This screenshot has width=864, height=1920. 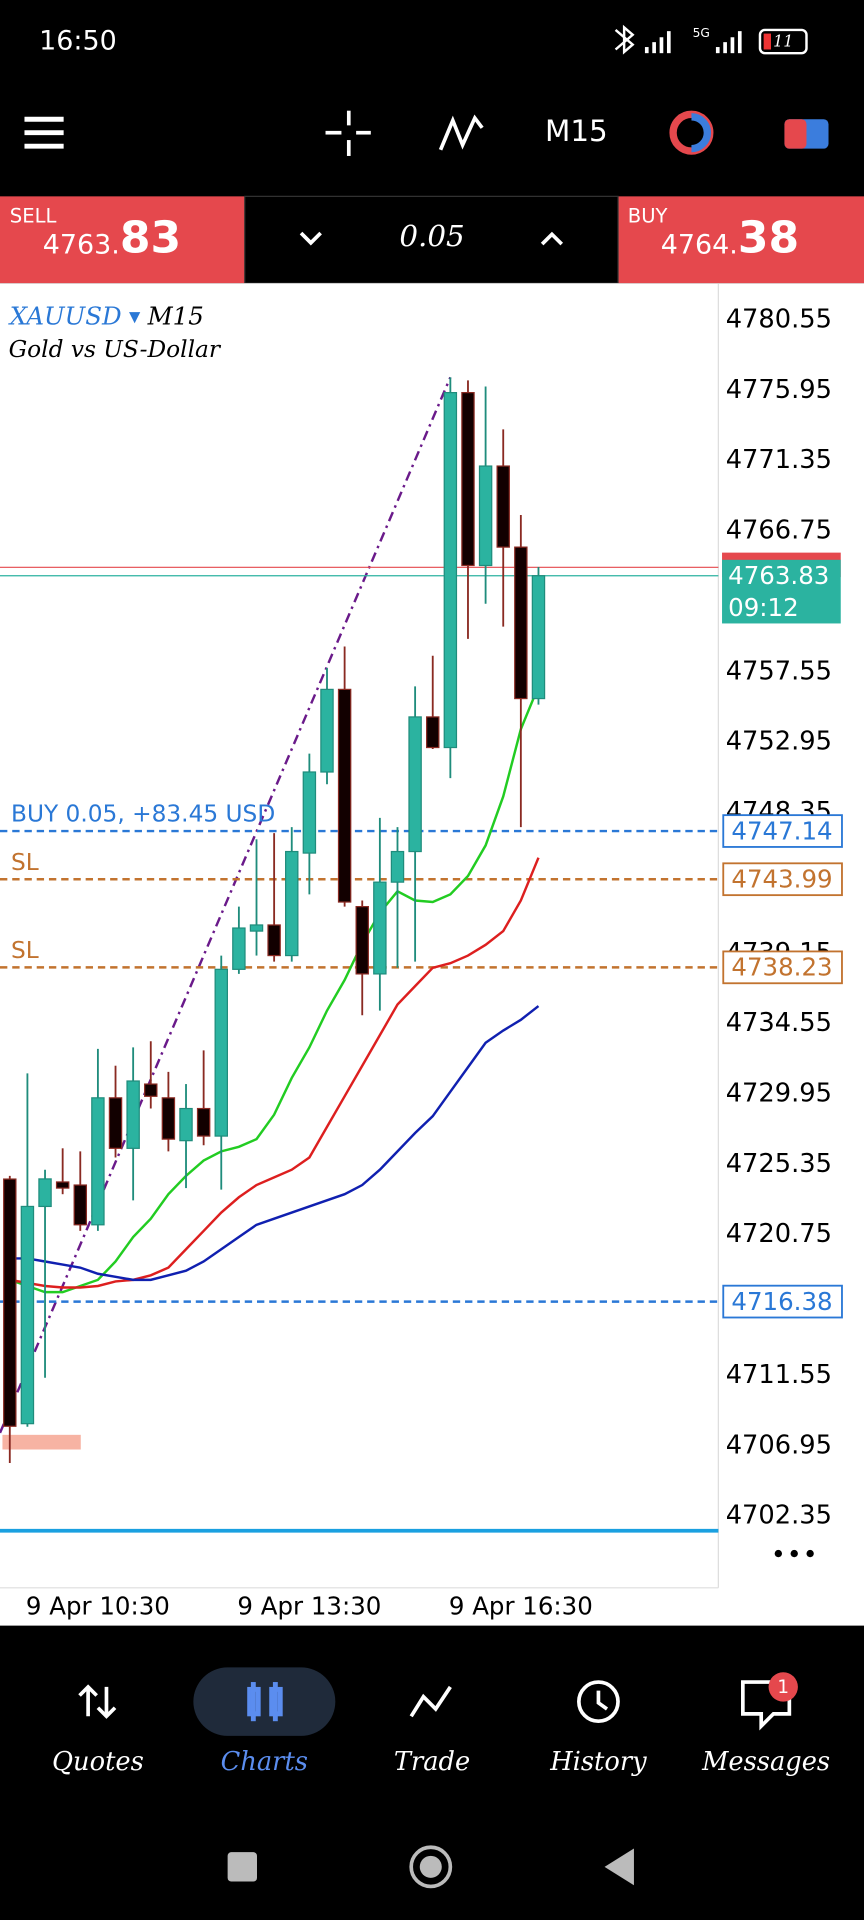 I want to click on sell-label: SELL, so click(x=33, y=216).